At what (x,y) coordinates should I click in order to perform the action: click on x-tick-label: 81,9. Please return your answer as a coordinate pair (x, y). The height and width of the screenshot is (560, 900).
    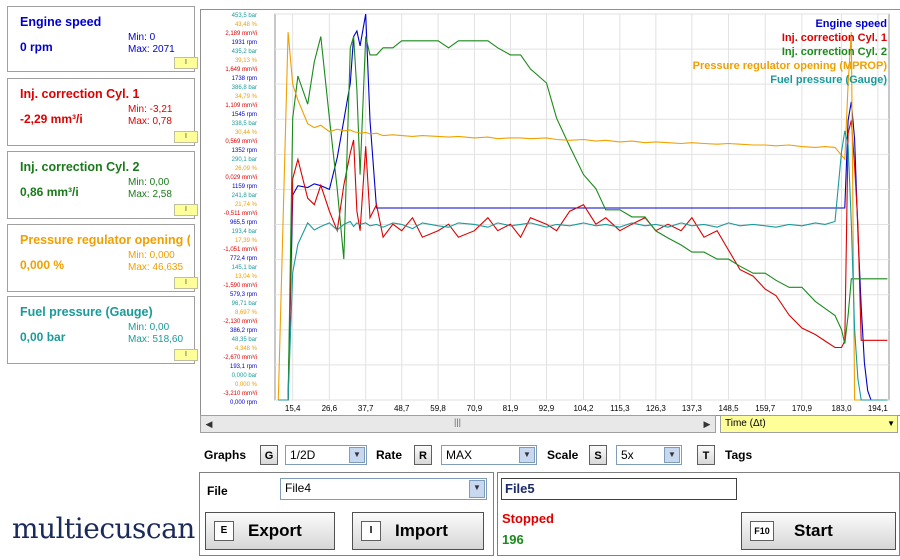
    Looking at the image, I should click on (511, 408).